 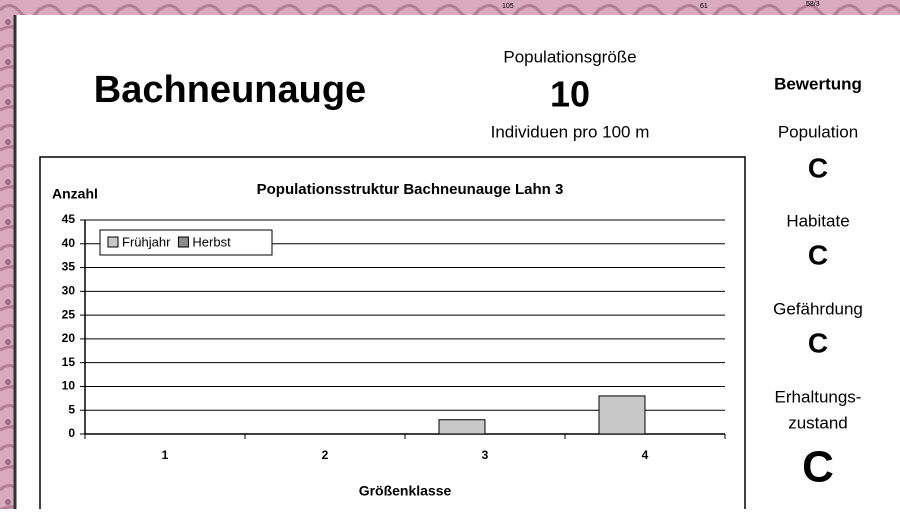 I want to click on y-tick-label: 25, so click(x=69, y=314).